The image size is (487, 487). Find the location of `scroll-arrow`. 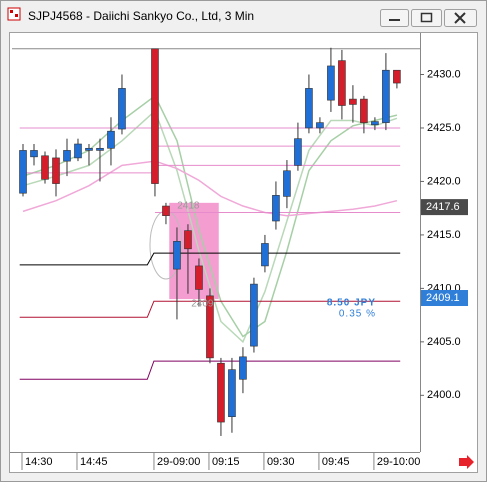

scroll-arrow is located at coordinates (466, 462).